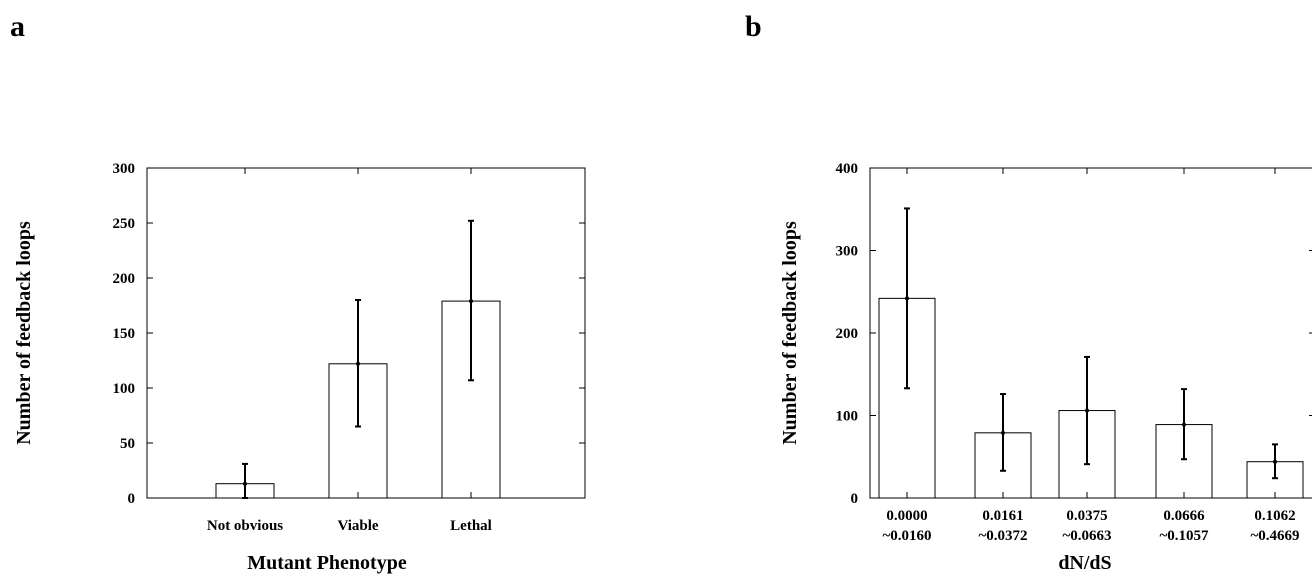 This screenshot has width=1312, height=578. What do you see at coordinates (1274, 536) in the screenshot?
I see `x-tick-label: ~0.4669` at bounding box center [1274, 536].